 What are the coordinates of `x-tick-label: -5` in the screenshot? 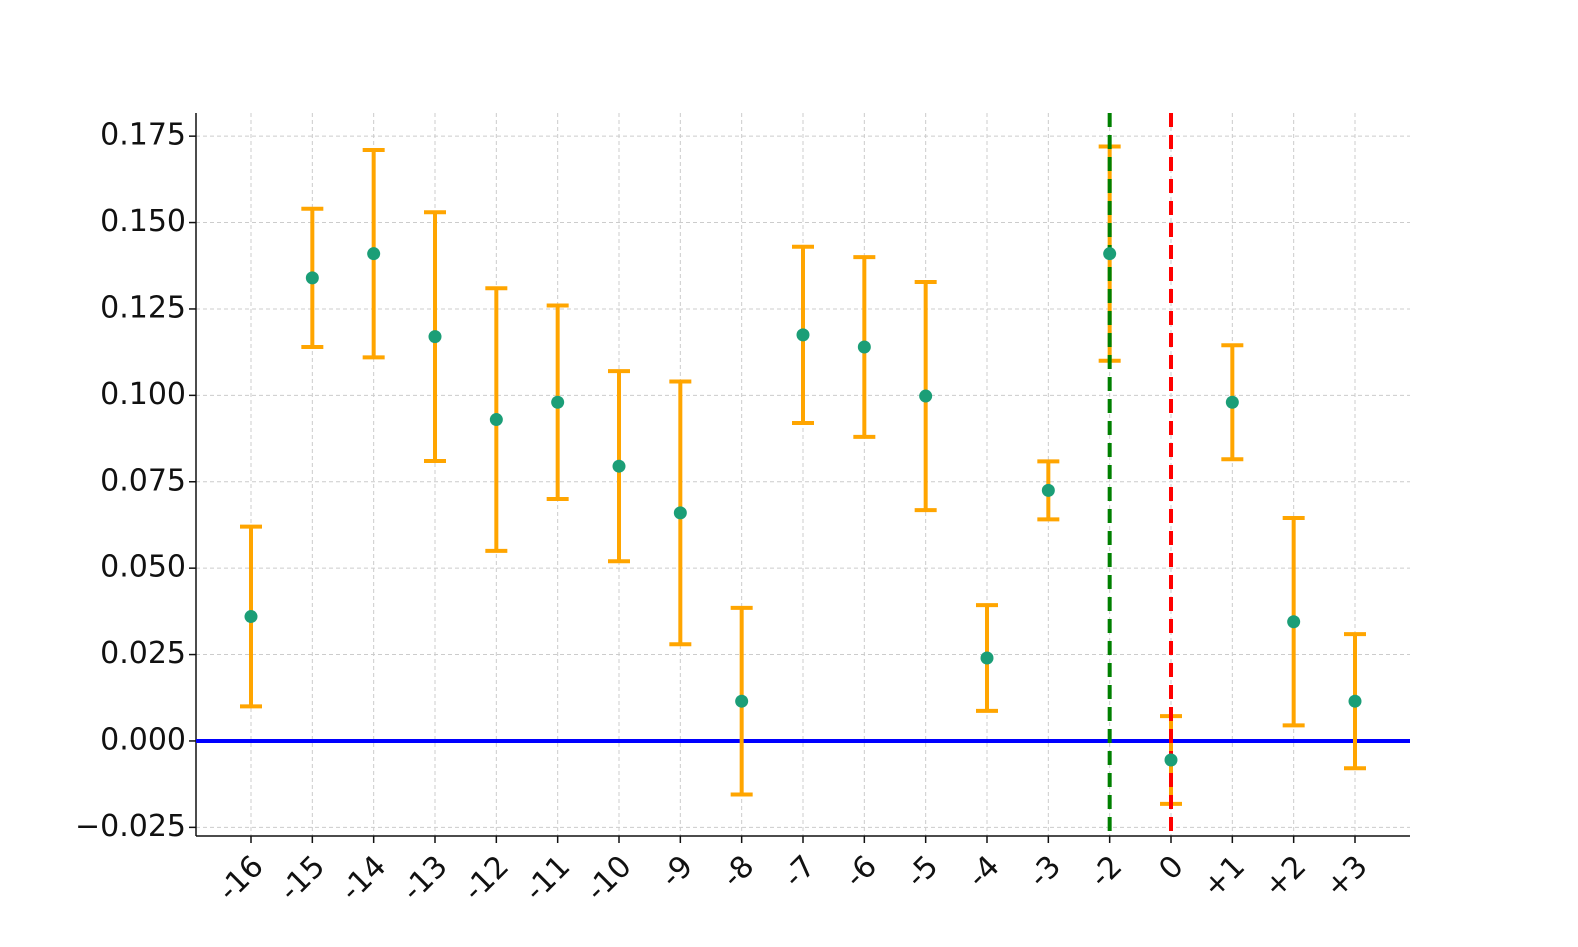 It's located at (922, 872).